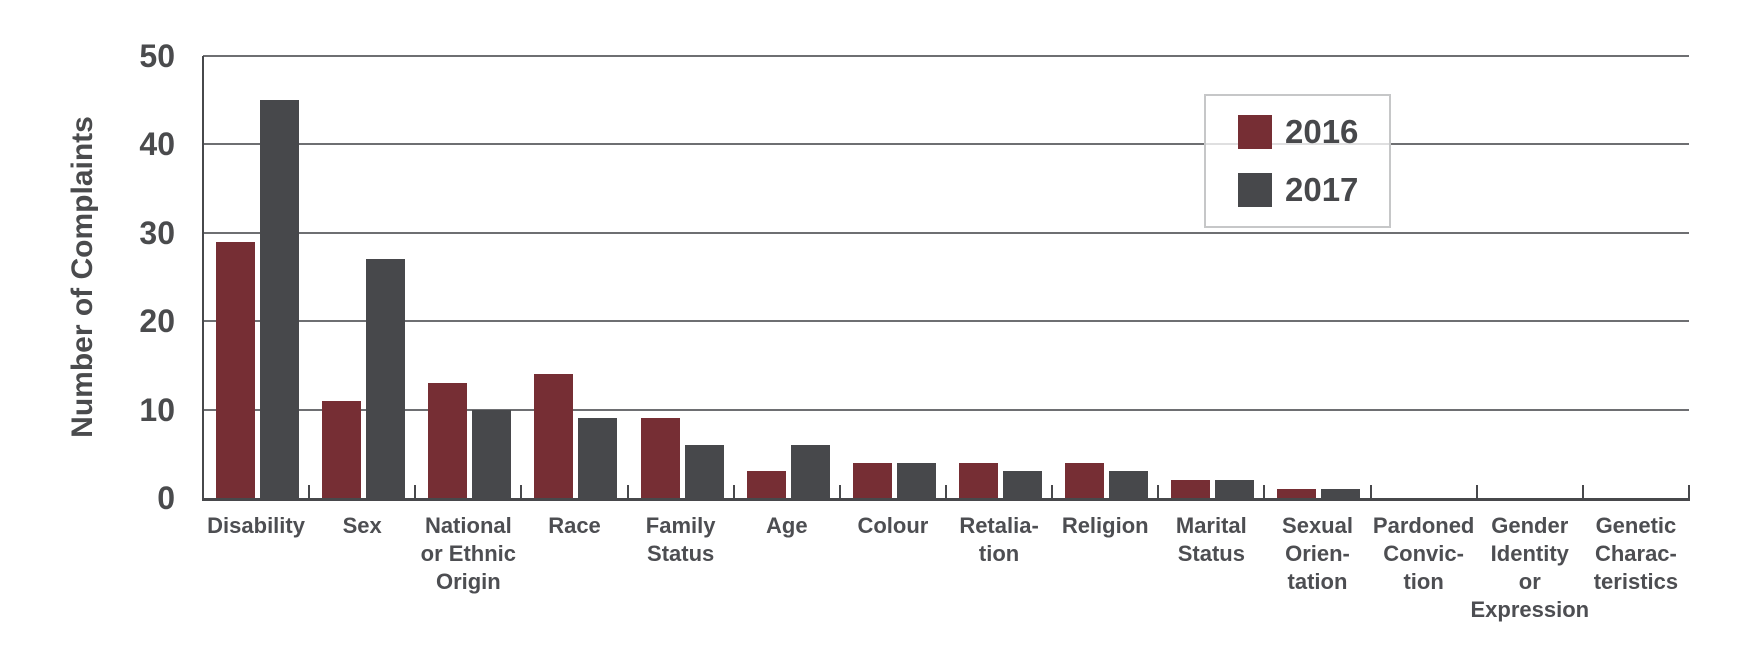  What do you see at coordinates (1297, 161) in the screenshot?
I see `legend: 2016 2017` at bounding box center [1297, 161].